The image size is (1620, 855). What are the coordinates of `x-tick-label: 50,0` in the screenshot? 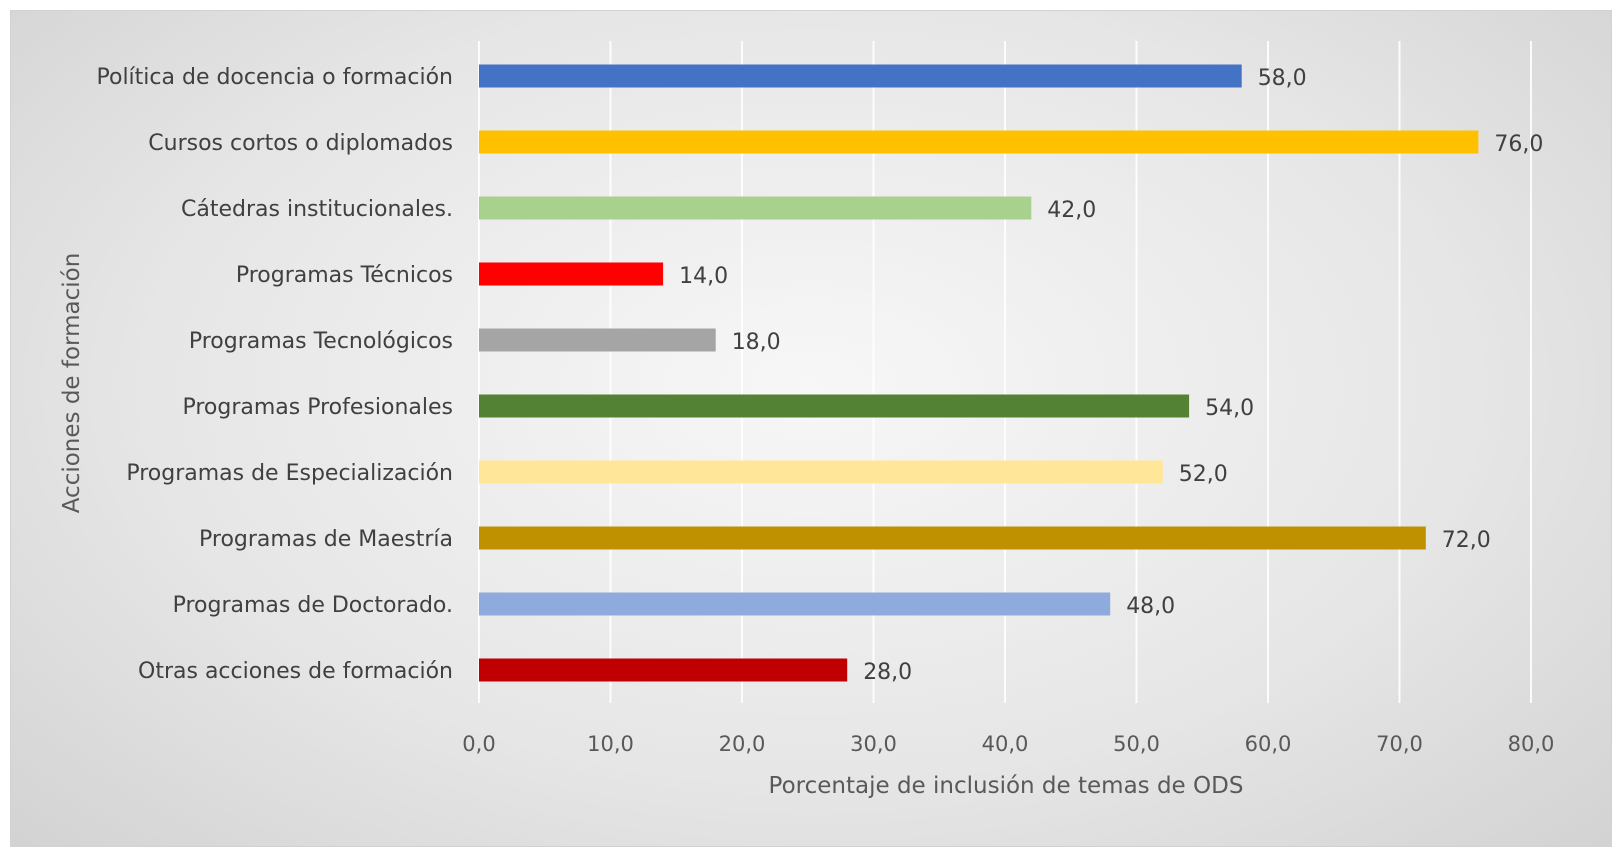 It's located at (1136, 744).